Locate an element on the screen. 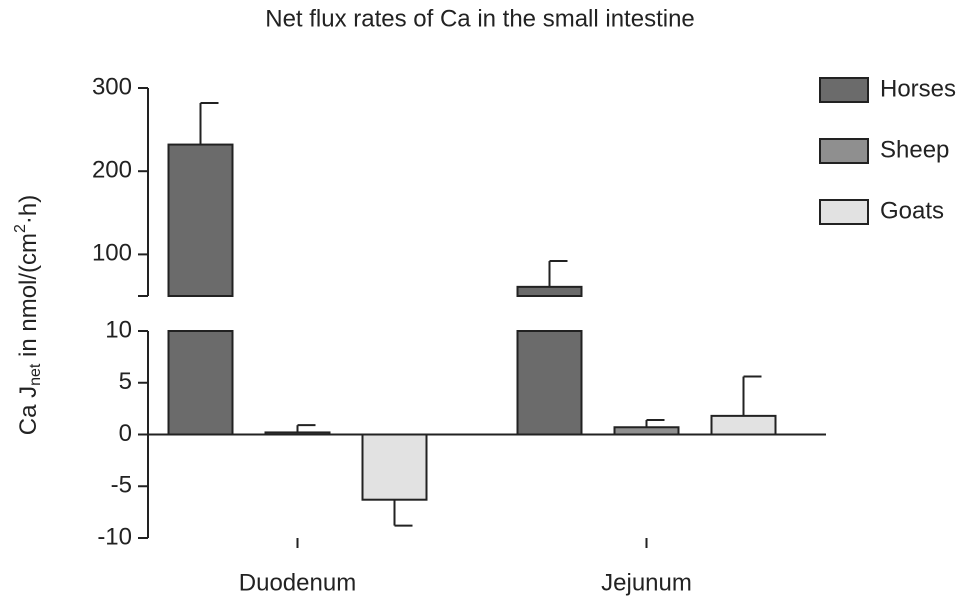 The height and width of the screenshot is (602, 980). y-tick-label: -5 is located at coordinates (121, 485).